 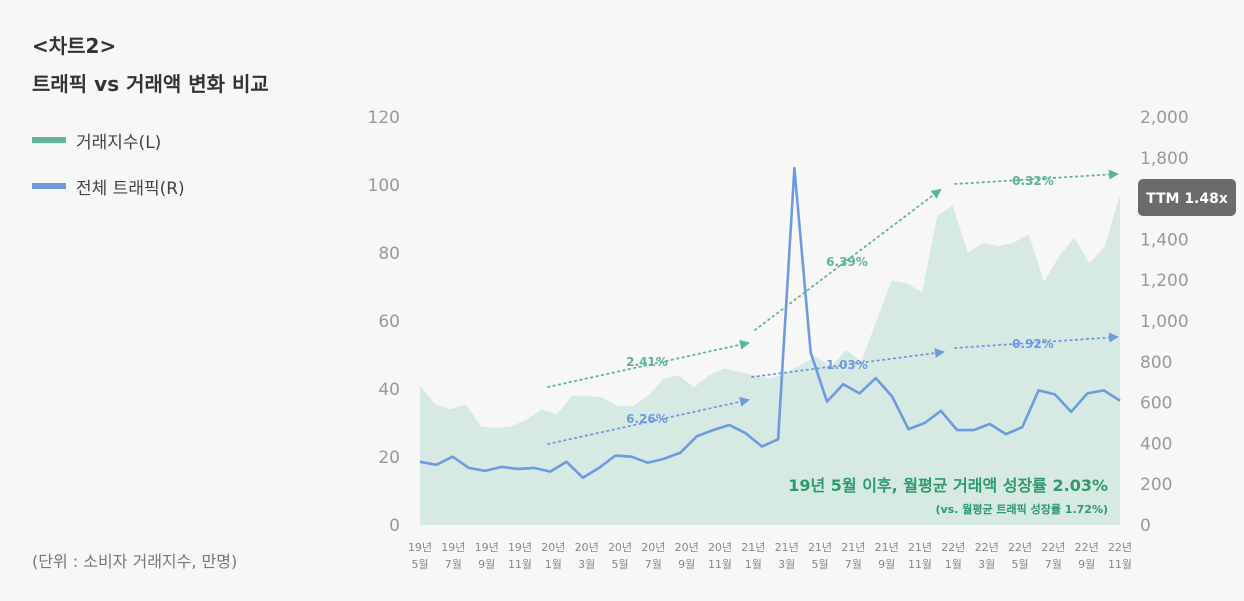 What do you see at coordinates (653, 556) in the screenshot?
I see `x-axis-tick: 20년 7월` at bounding box center [653, 556].